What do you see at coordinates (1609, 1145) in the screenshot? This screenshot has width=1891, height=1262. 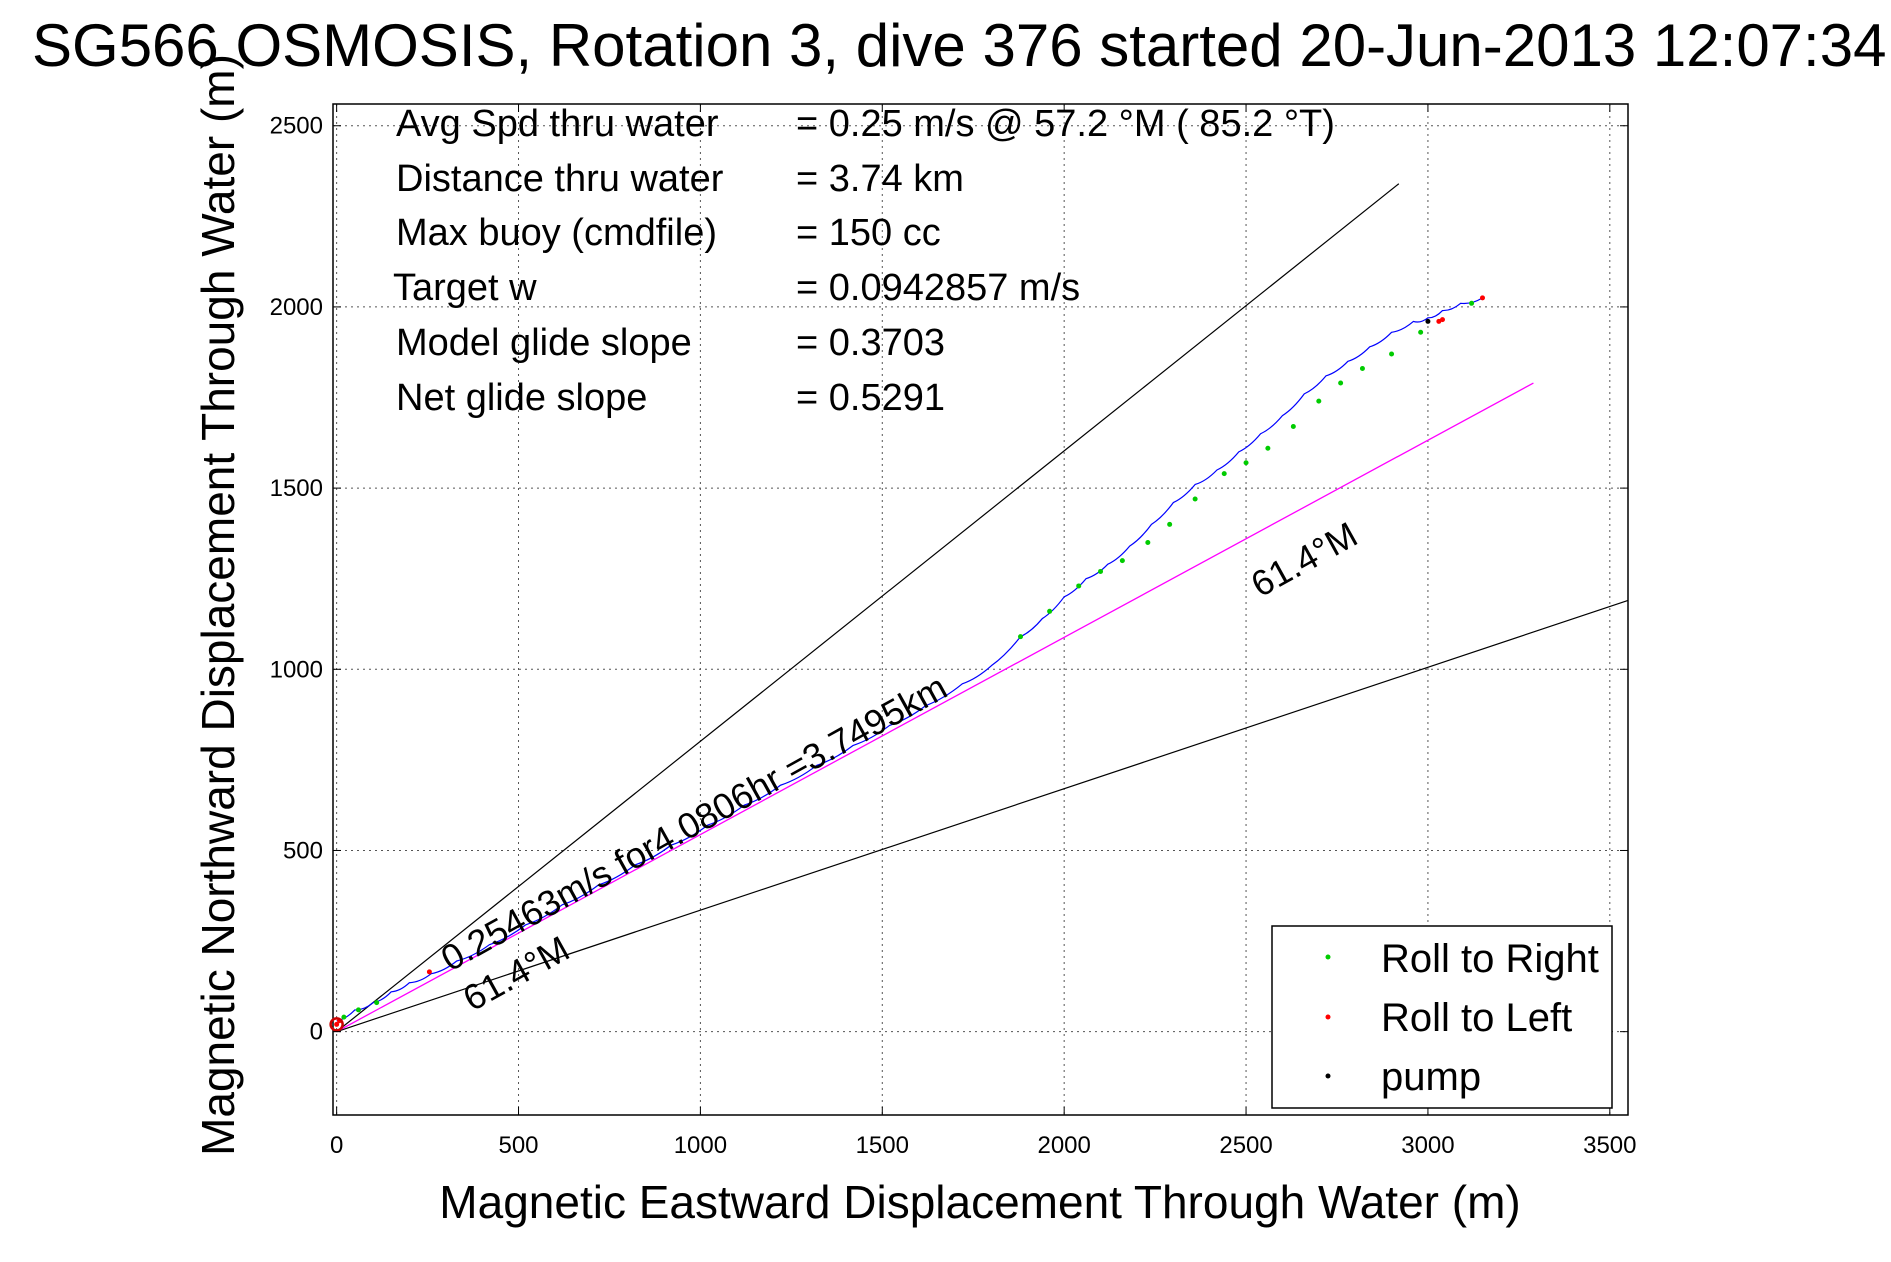 I see `x-tick-label: 3500` at bounding box center [1609, 1145].